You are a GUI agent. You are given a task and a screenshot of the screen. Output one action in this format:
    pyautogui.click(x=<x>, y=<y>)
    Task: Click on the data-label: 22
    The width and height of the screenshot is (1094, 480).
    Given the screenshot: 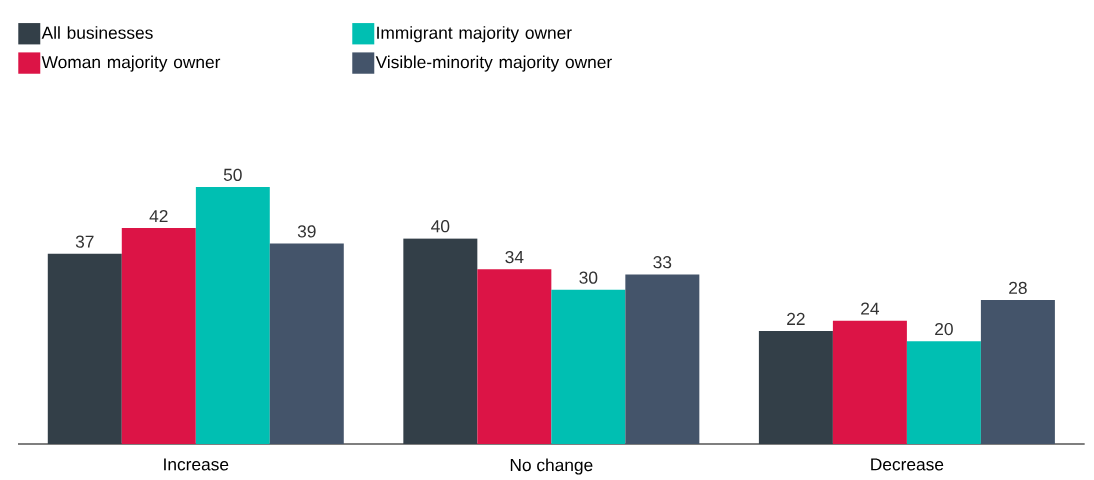 What is the action you would take?
    pyautogui.click(x=796, y=318)
    